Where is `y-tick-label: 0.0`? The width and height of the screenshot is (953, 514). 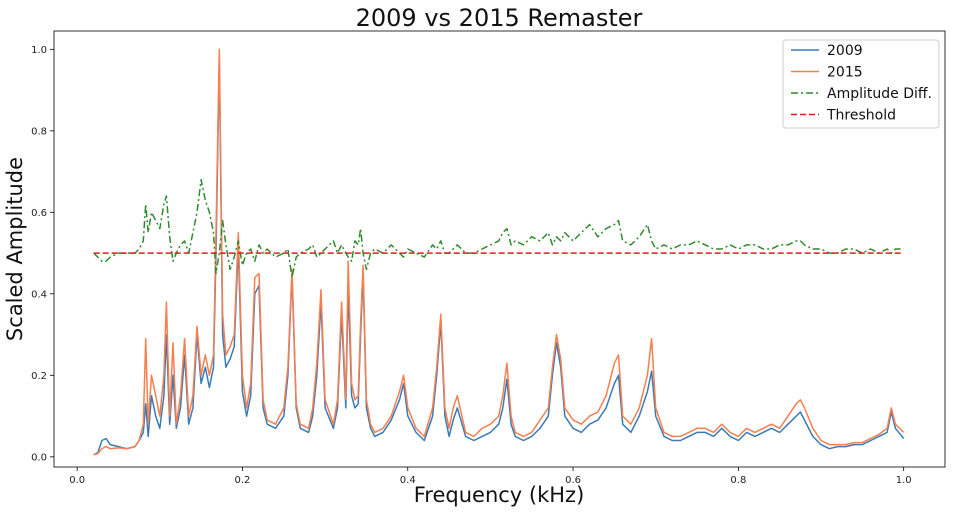
y-tick-label: 0.0 is located at coordinates (39, 457).